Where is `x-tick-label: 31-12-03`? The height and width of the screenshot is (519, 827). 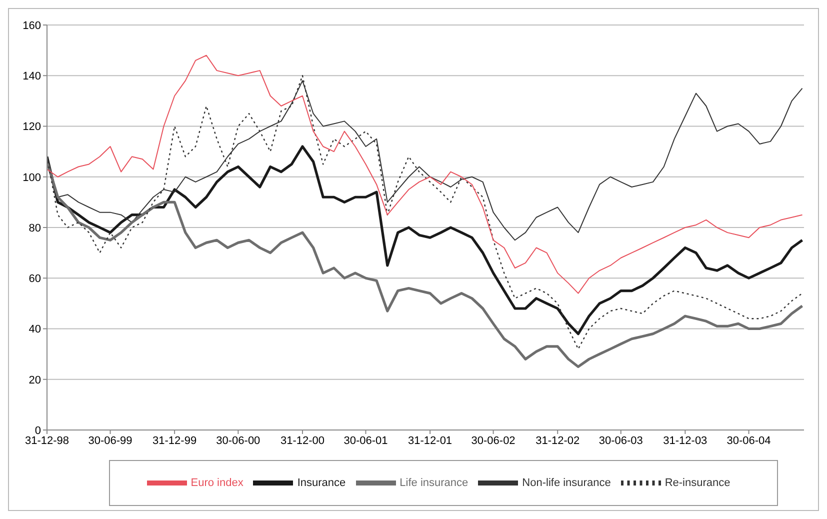
x-tick-label: 31-12-03 is located at coordinates (685, 440).